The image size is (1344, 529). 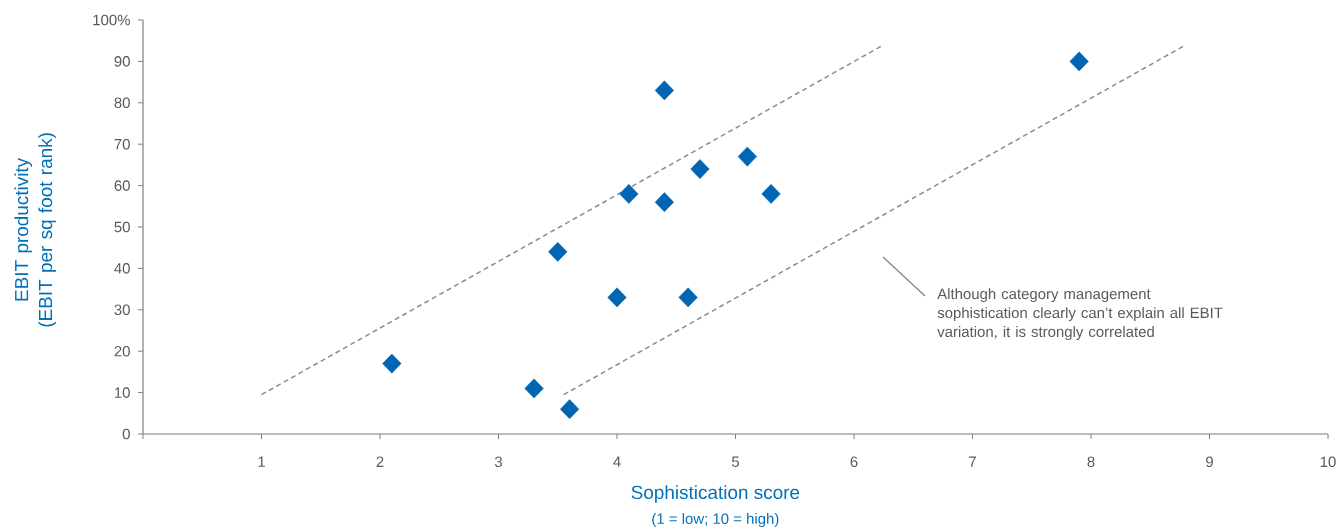 I want to click on annotation: Although category management sophistication clearly can’t explain all EBIT variation, it is strongly correlated, so click(x=1080, y=314).